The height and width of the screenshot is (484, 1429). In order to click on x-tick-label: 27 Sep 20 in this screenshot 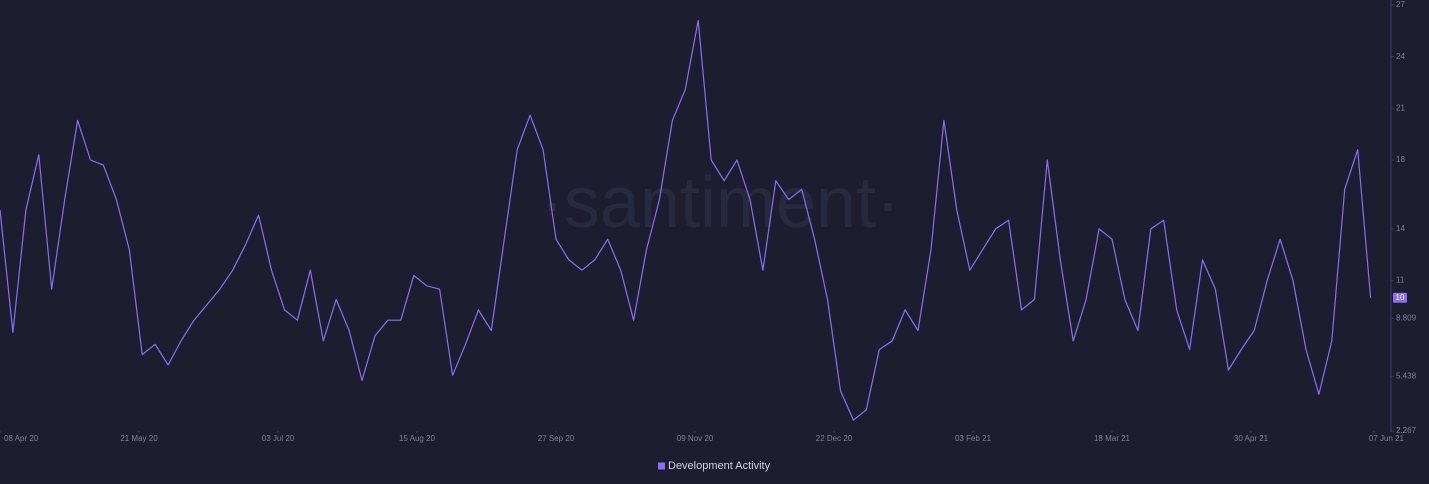, I will do `click(556, 438)`.